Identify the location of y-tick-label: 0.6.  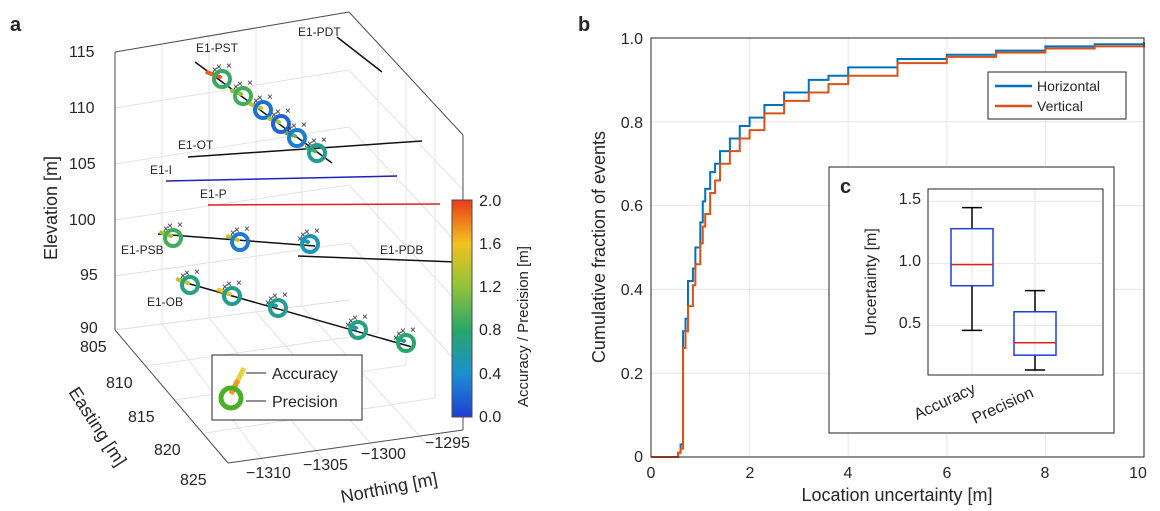
(632, 206).